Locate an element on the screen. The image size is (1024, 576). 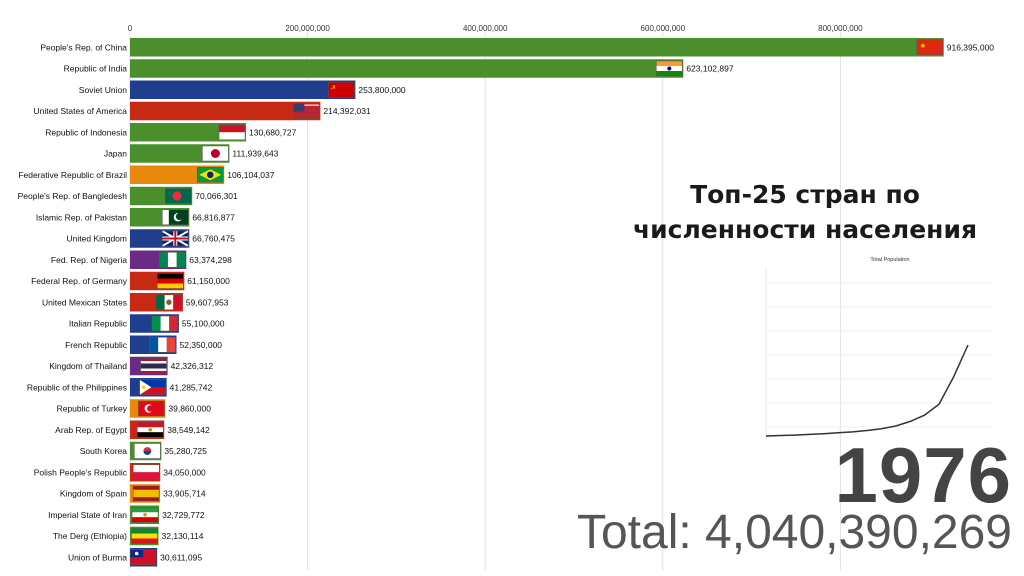
country-label: Union of Burma is located at coordinates (97, 557).